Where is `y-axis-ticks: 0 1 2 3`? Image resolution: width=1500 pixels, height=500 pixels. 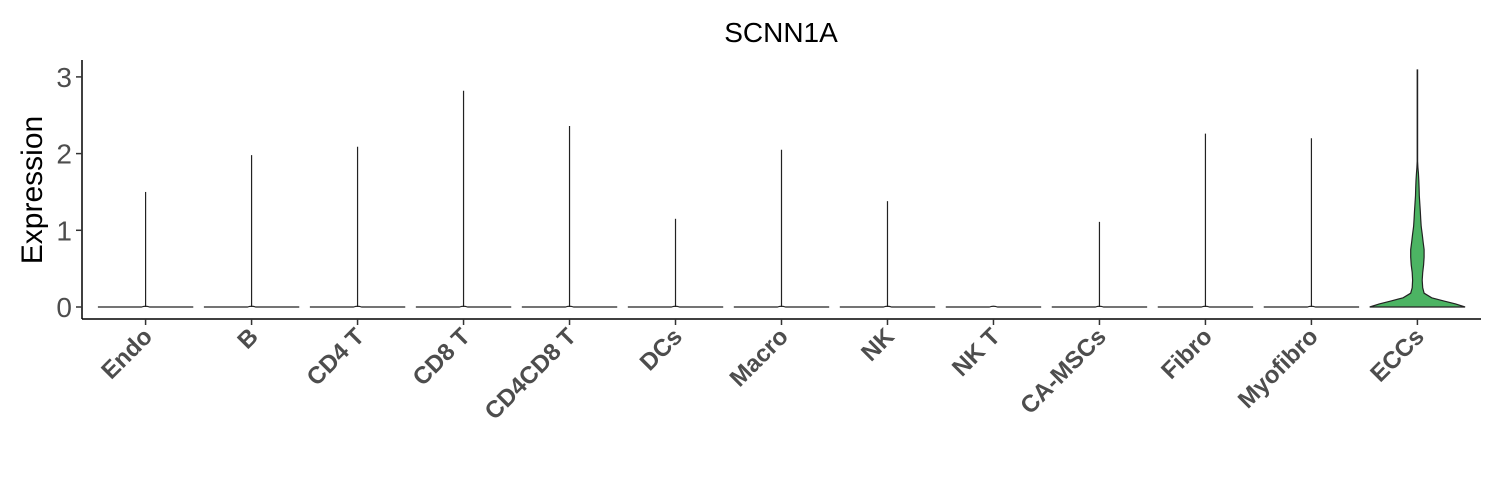 y-axis-ticks: 0 1 2 3 is located at coordinates (69, 192).